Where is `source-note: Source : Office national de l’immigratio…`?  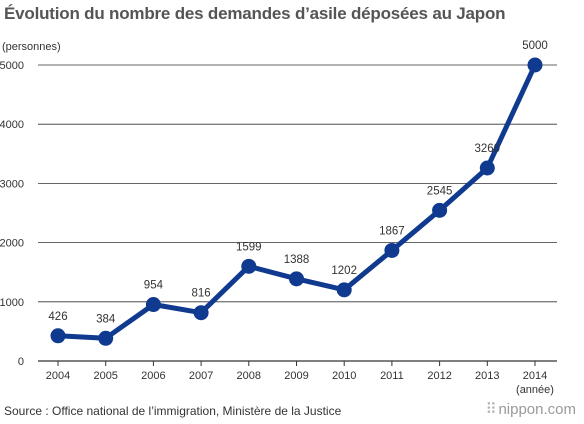
source-note: Source : Office national de l’immigratio… is located at coordinates (173, 411).